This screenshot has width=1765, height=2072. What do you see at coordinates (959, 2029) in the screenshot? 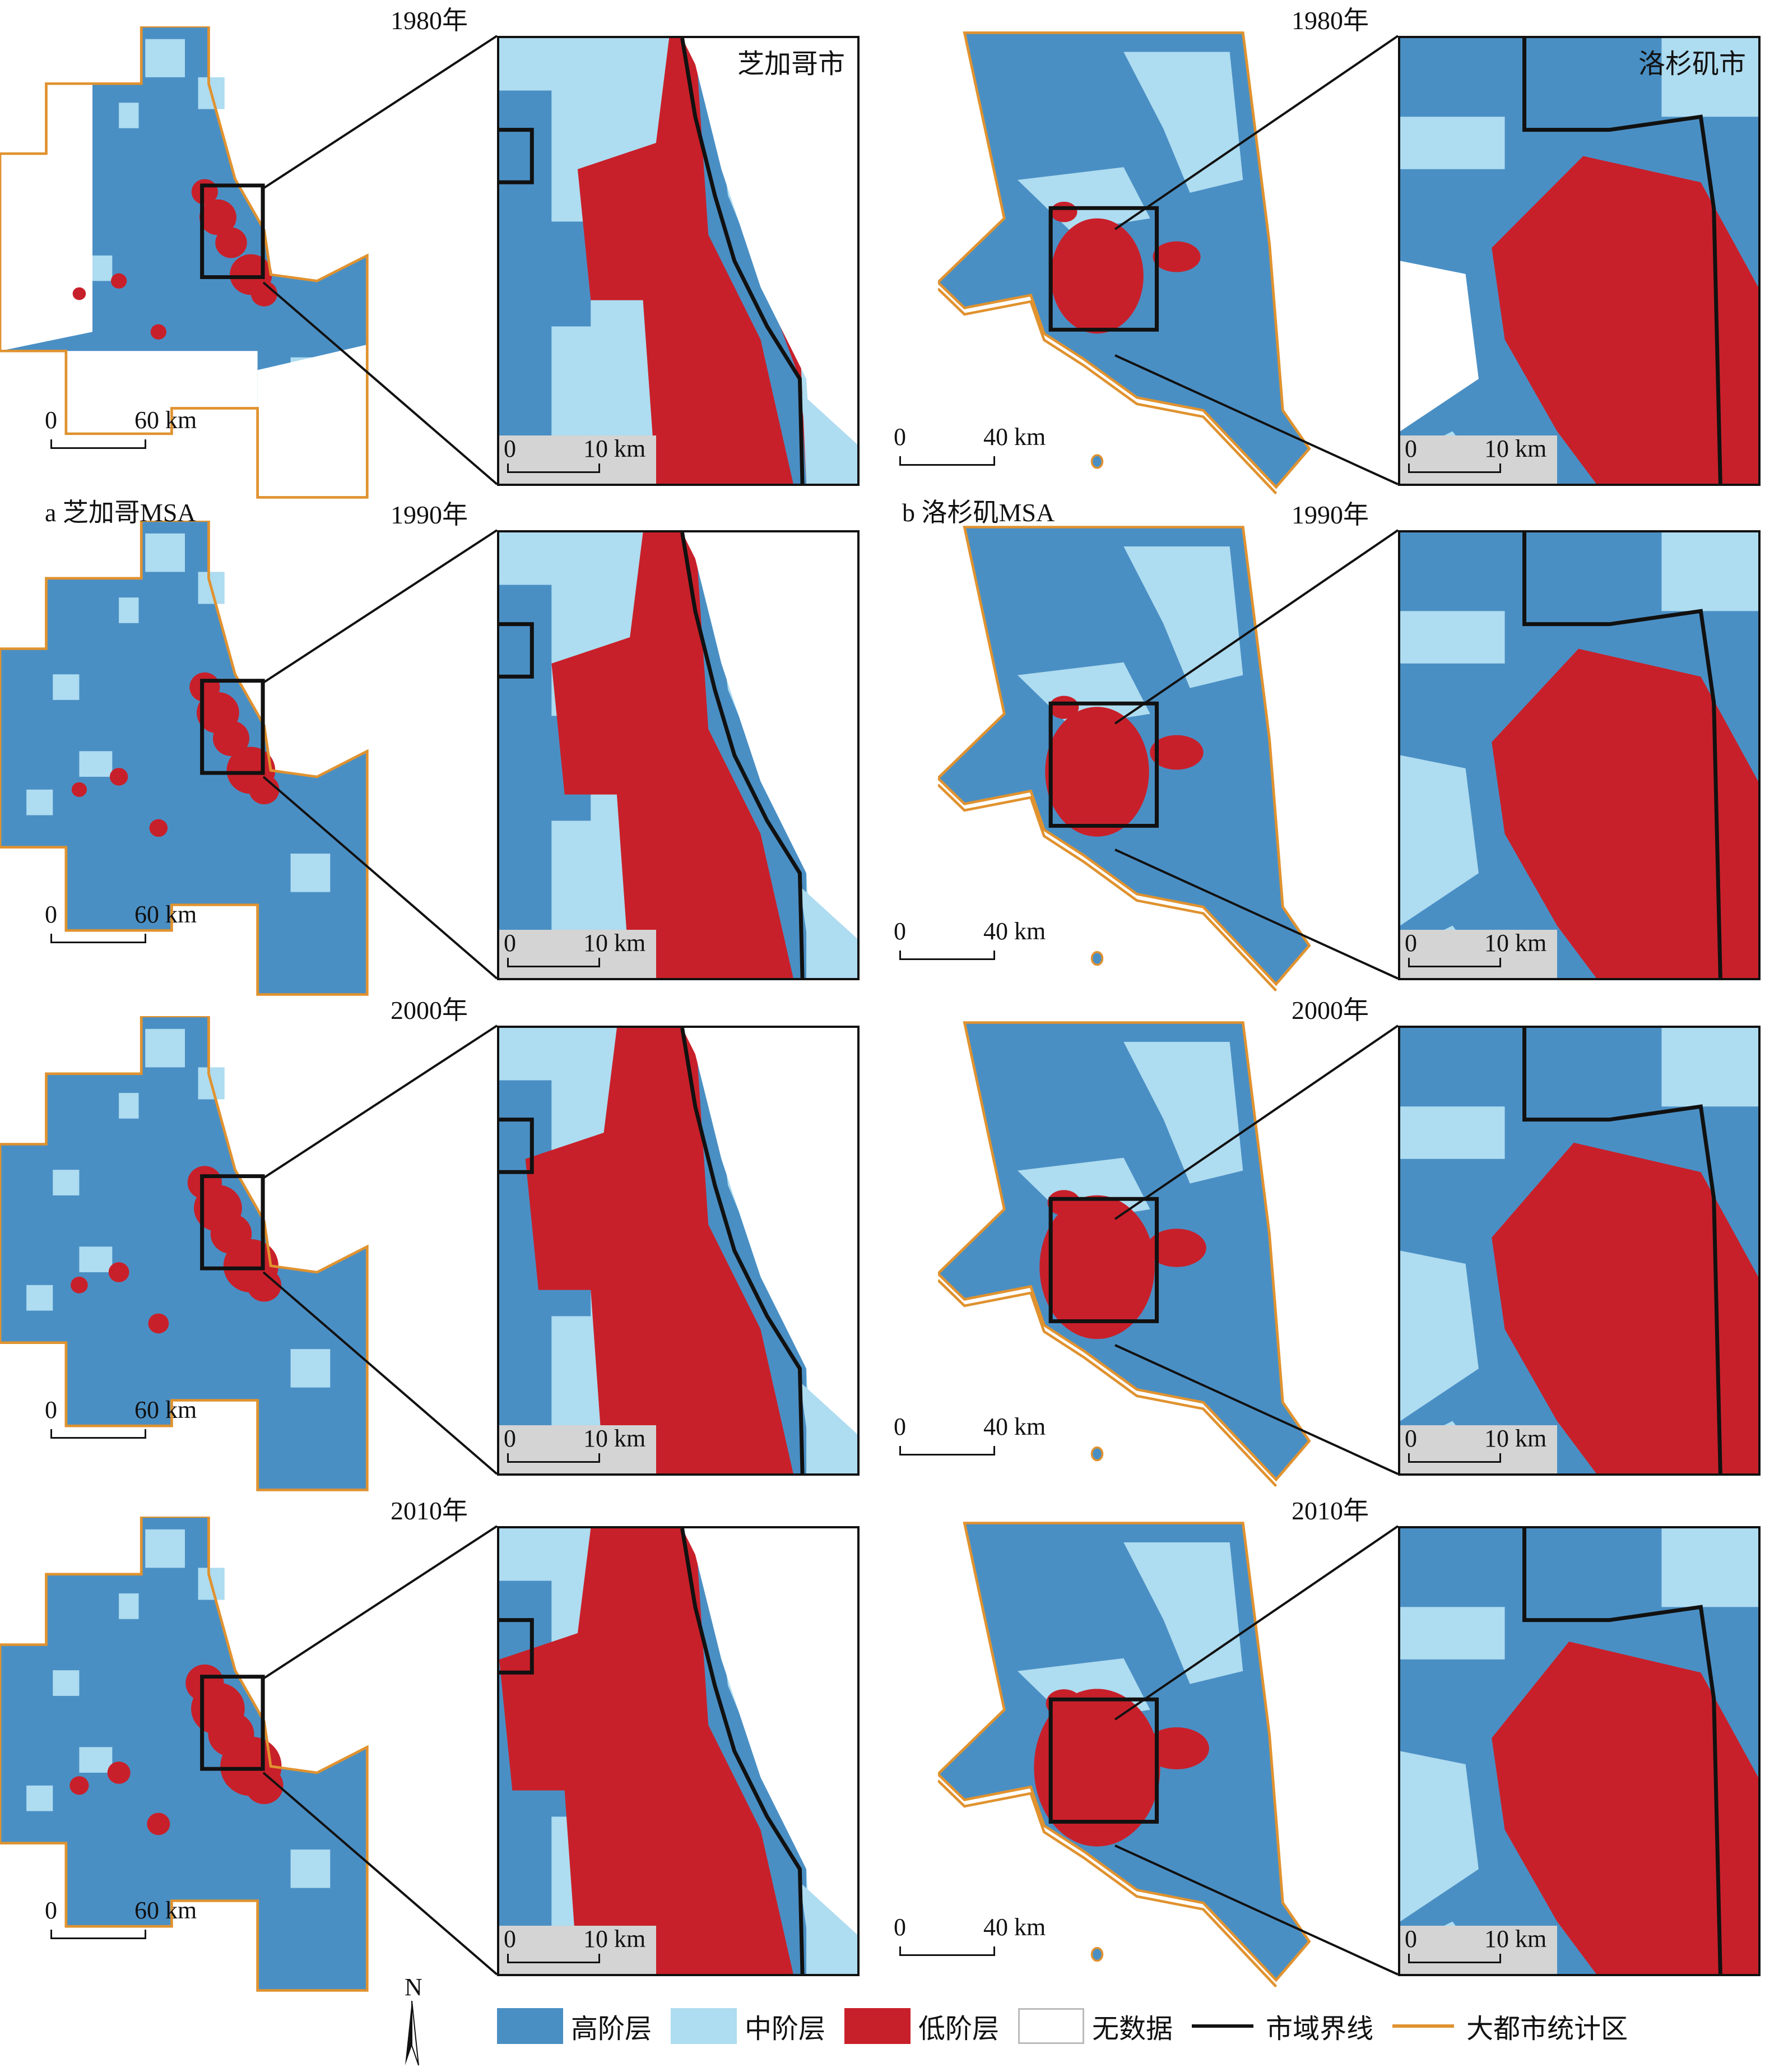
I see `legend-label-2: 低阶层` at bounding box center [959, 2029].